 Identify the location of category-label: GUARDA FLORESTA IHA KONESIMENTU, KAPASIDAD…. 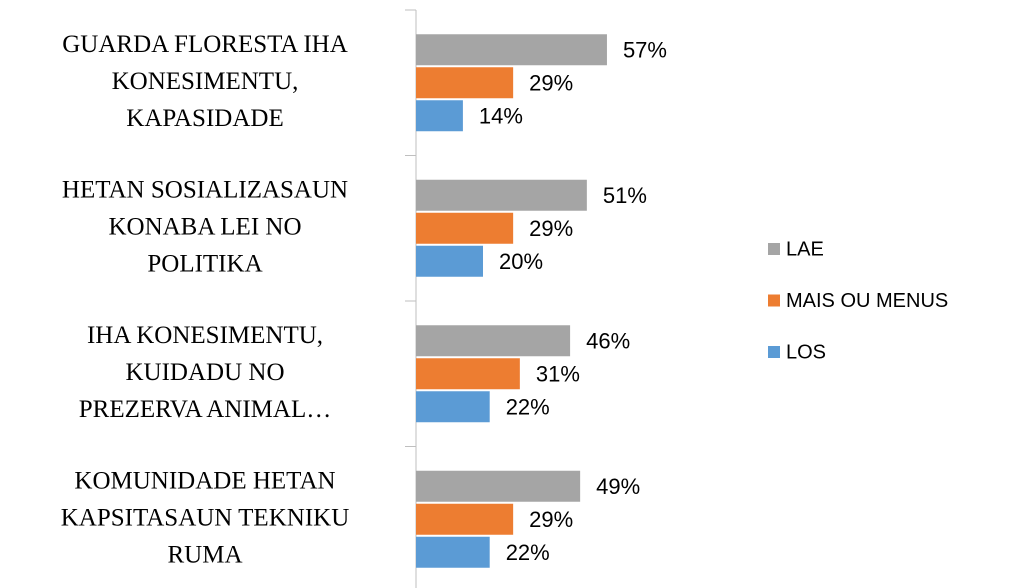
(205, 80).